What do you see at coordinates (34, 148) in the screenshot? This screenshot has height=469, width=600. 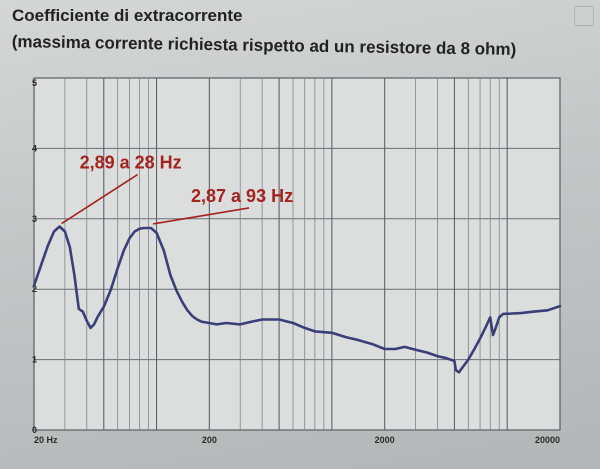 I see `y-tick-label: 4` at bounding box center [34, 148].